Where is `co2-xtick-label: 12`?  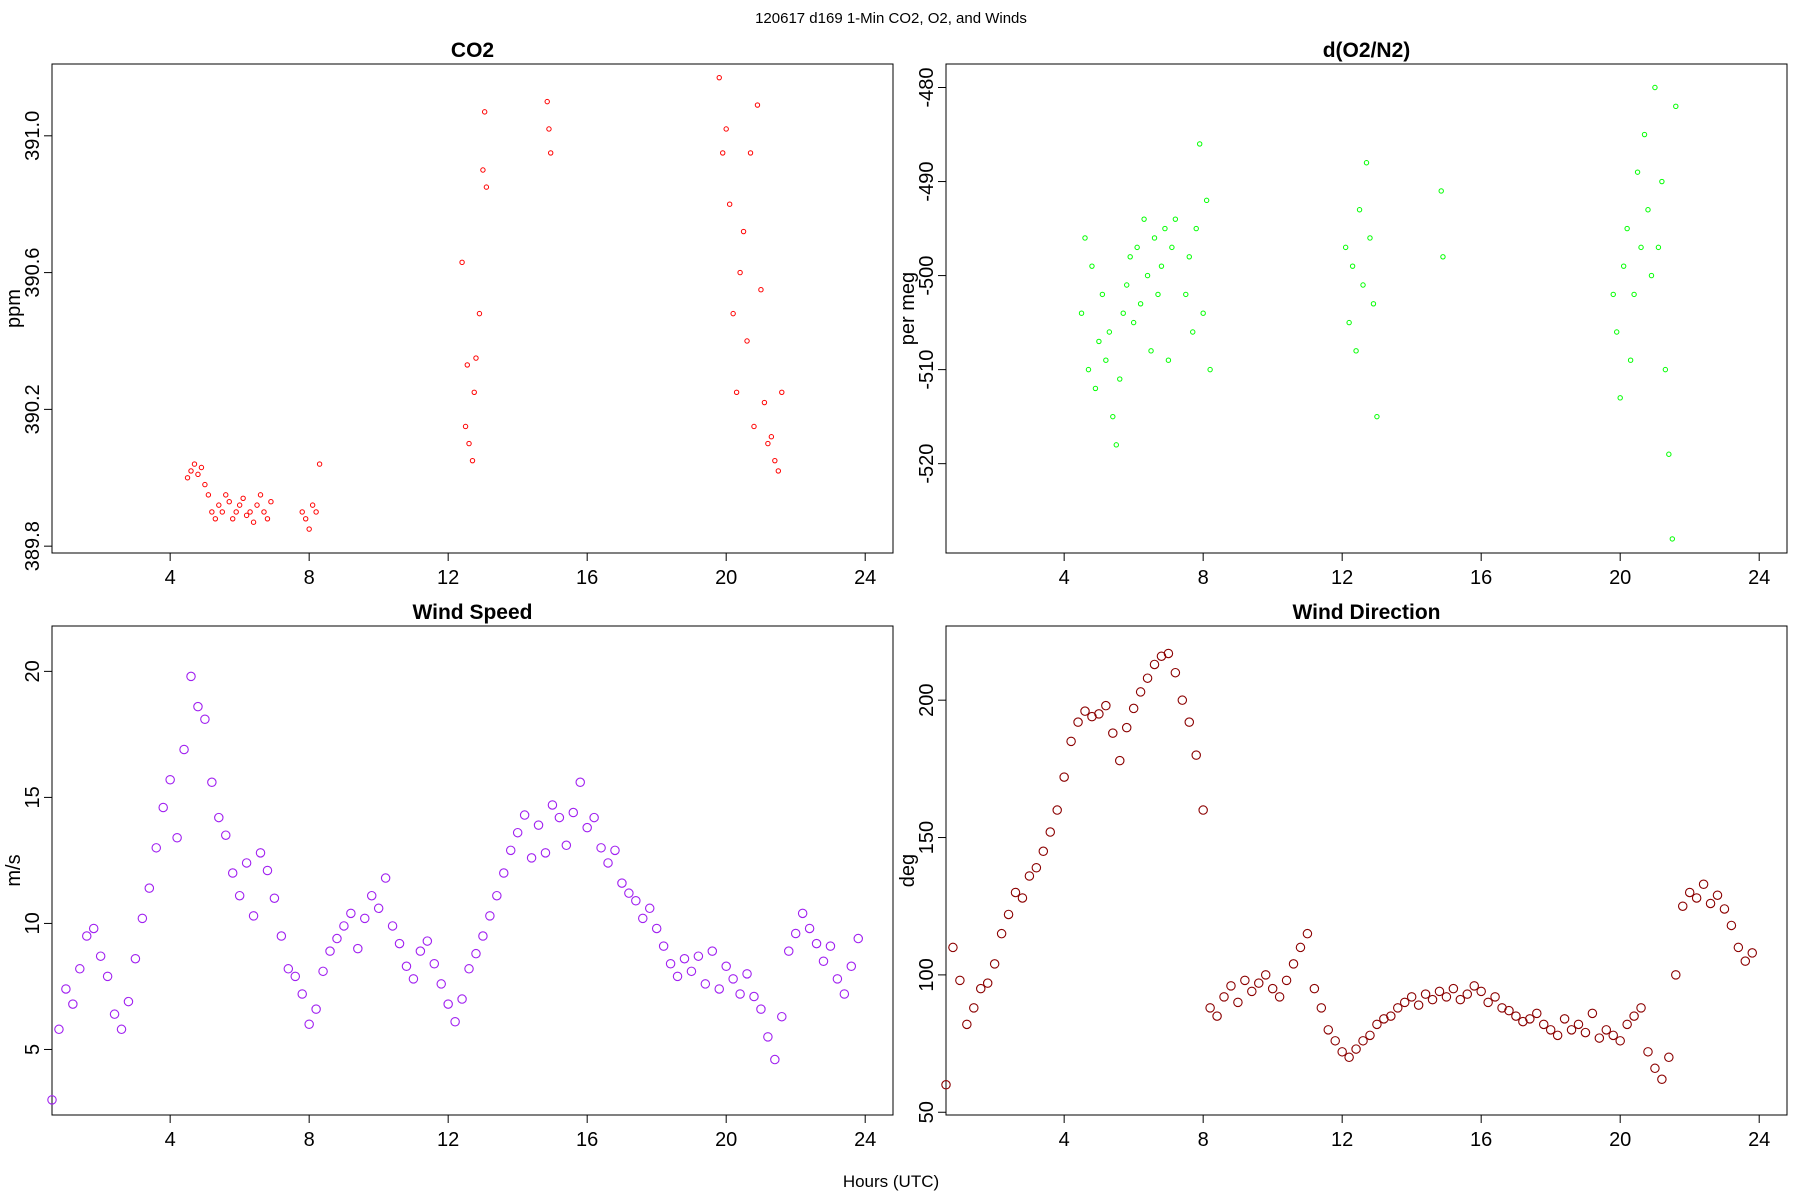
co2-xtick-label: 12 is located at coordinates (448, 578).